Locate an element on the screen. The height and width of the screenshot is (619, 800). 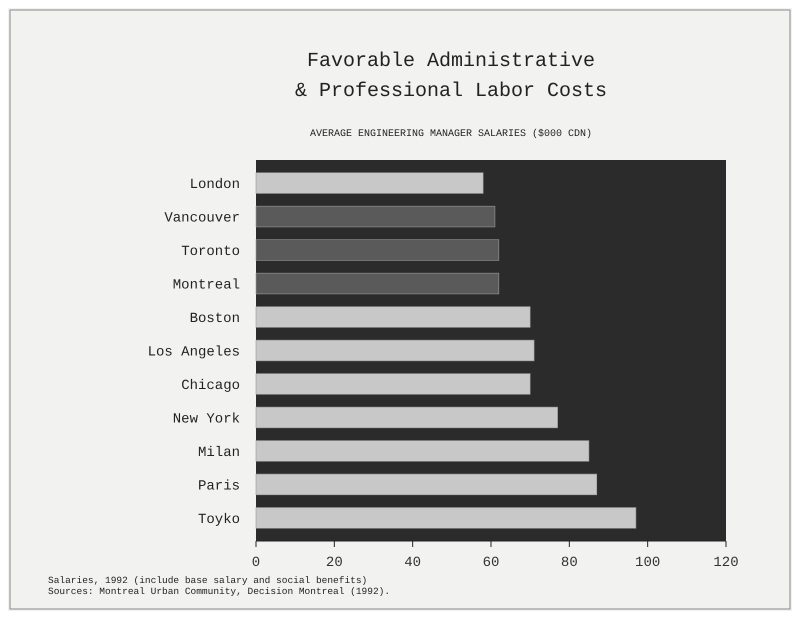
x-tick-label: 0 is located at coordinates (256, 563).